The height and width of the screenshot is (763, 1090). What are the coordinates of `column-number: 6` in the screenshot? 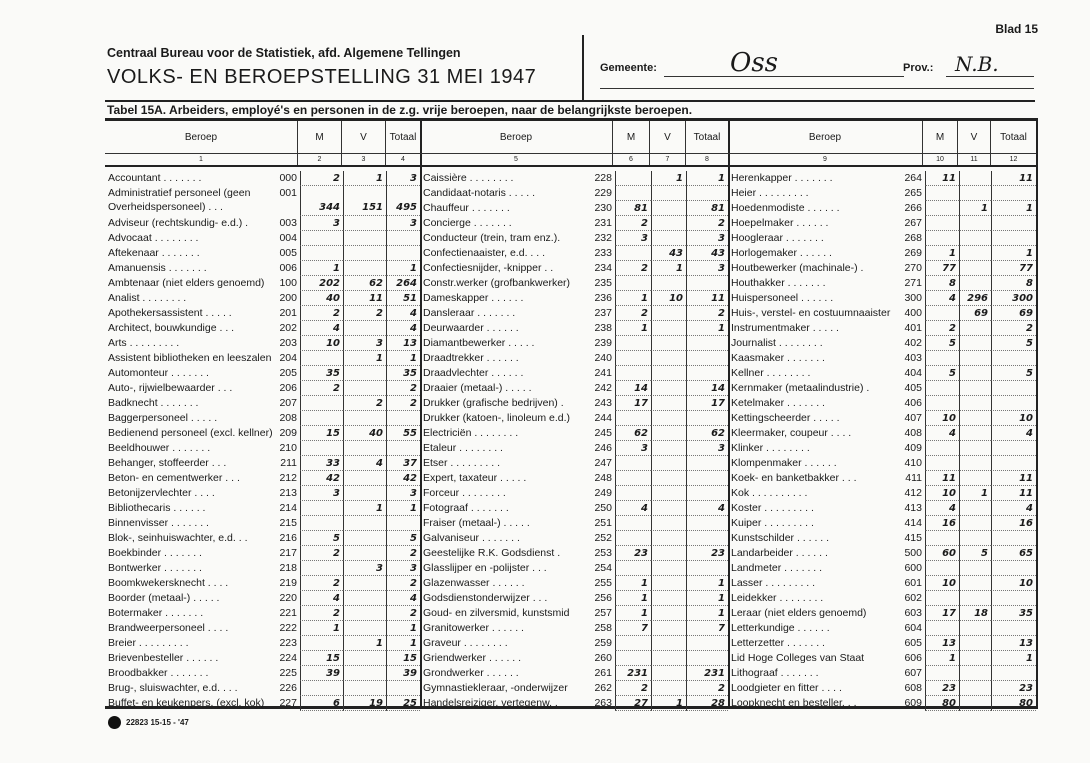 It's located at (631, 159).